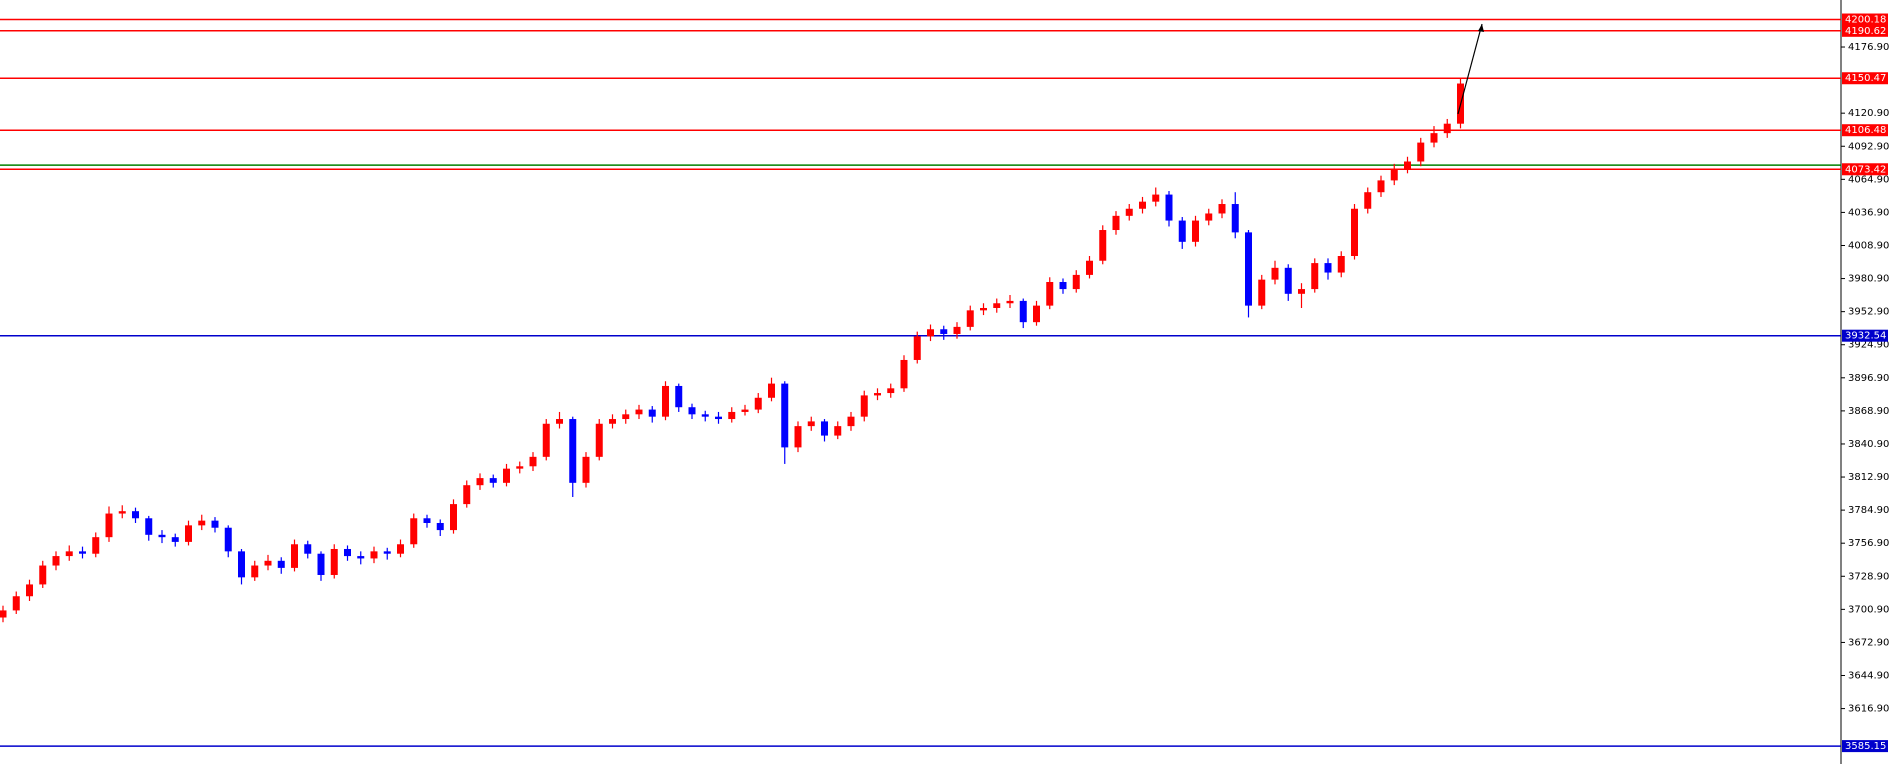 The width and height of the screenshot is (1889, 764). I want to click on y-tick-label: 4176.90, so click(1868, 47).